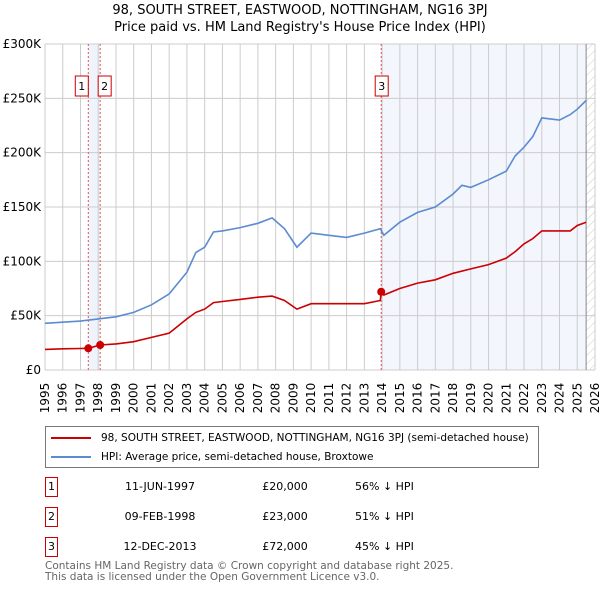  Describe the element at coordinates (23, 98) in the screenshot. I see `y-tick-label: £250K` at that location.